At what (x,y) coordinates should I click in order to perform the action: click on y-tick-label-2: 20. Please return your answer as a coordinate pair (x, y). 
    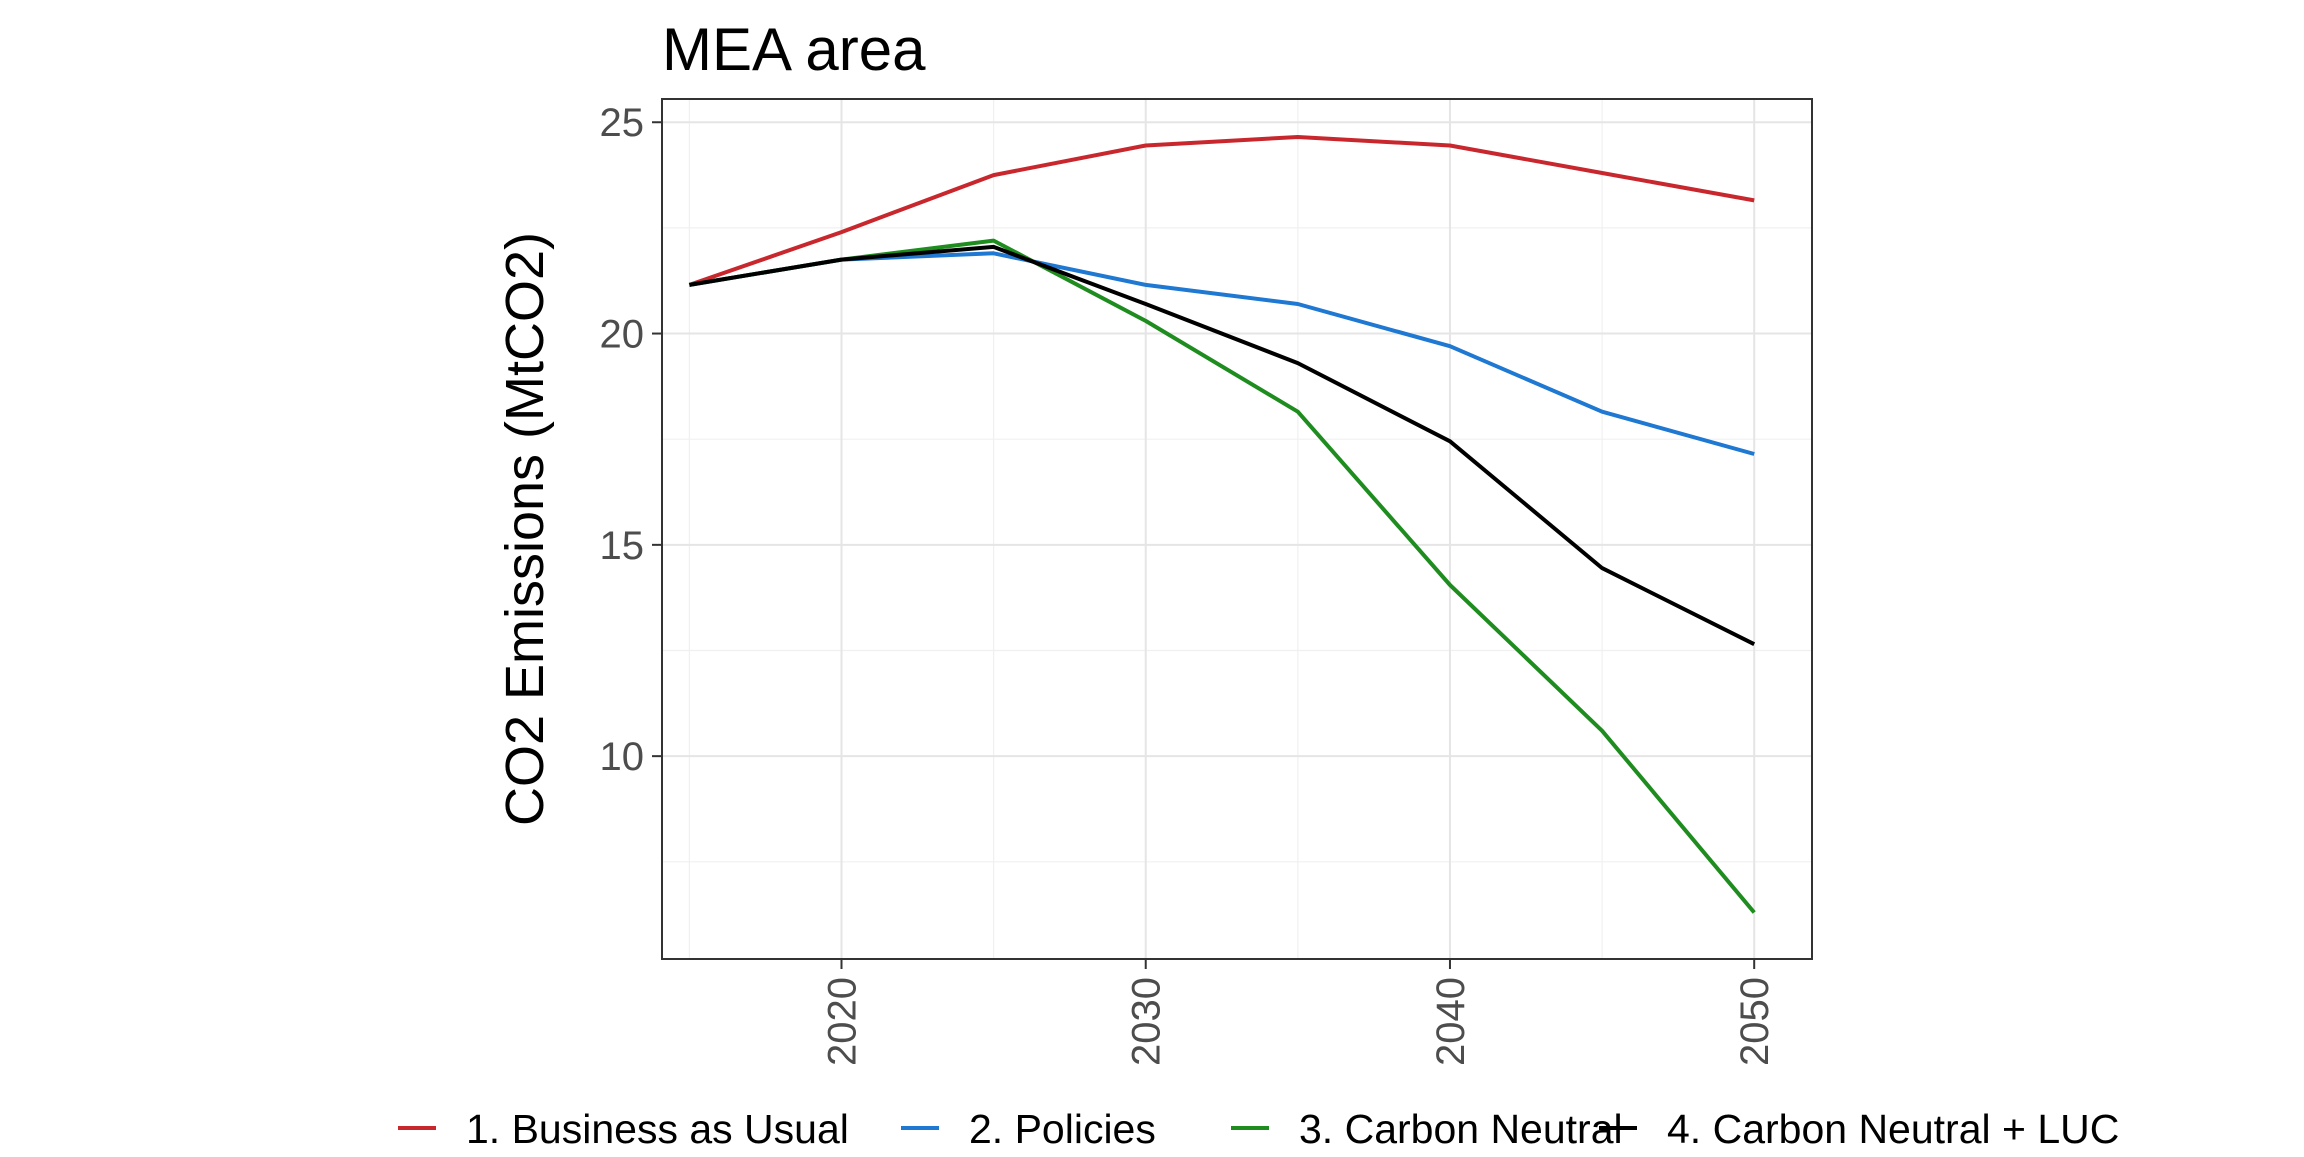
    Looking at the image, I should click on (622, 335).